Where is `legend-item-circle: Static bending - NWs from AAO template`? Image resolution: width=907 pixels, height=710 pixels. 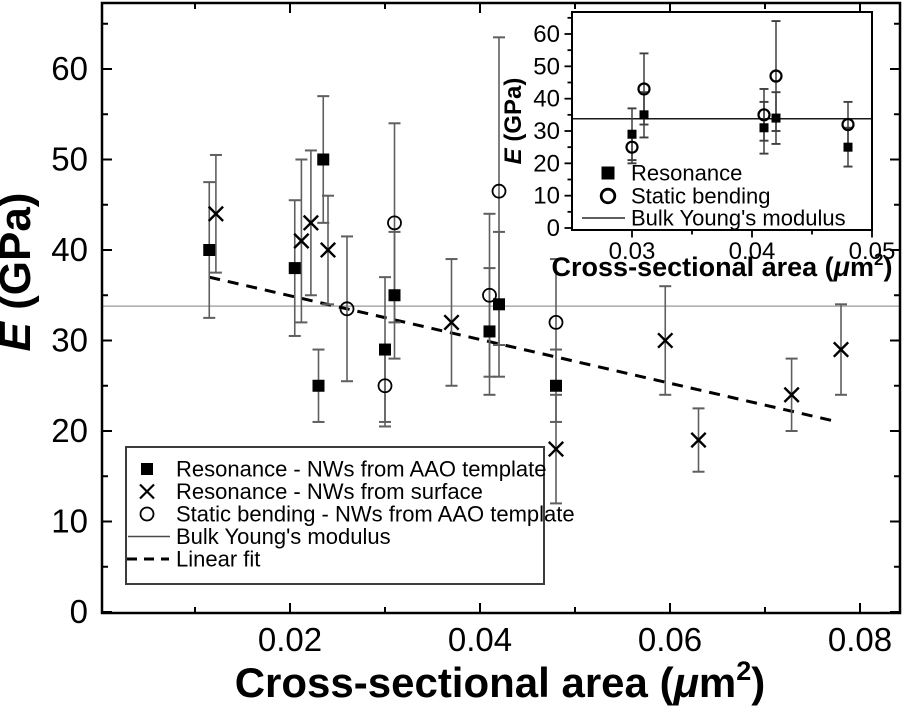
legend-item-circle: Static bending - NWs from AAO template is located at coordinates (357, 514).